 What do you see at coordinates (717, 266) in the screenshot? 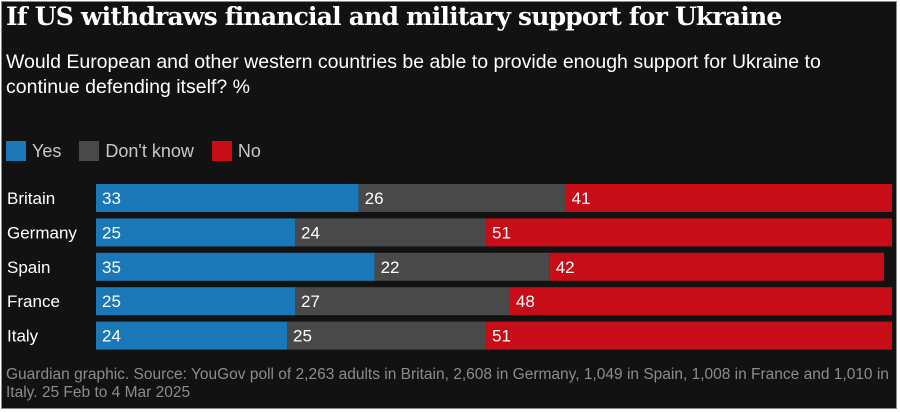
I see `bar-spain-no` at bounding box center [717, 266].